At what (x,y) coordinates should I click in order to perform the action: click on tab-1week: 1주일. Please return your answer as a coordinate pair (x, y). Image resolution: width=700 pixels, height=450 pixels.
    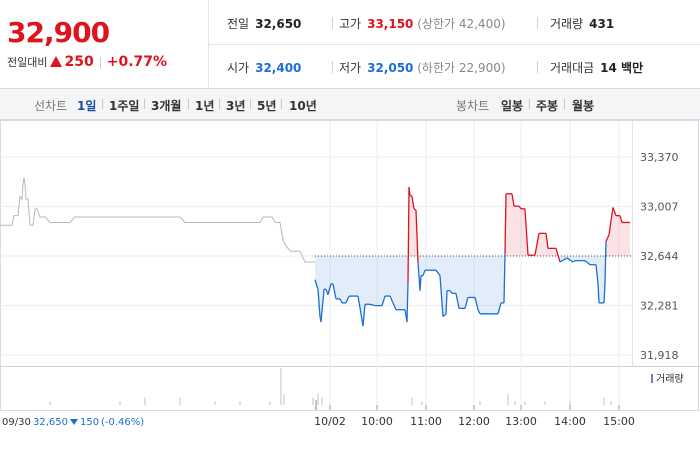
    Looking at the image, I should click on (124, 106).